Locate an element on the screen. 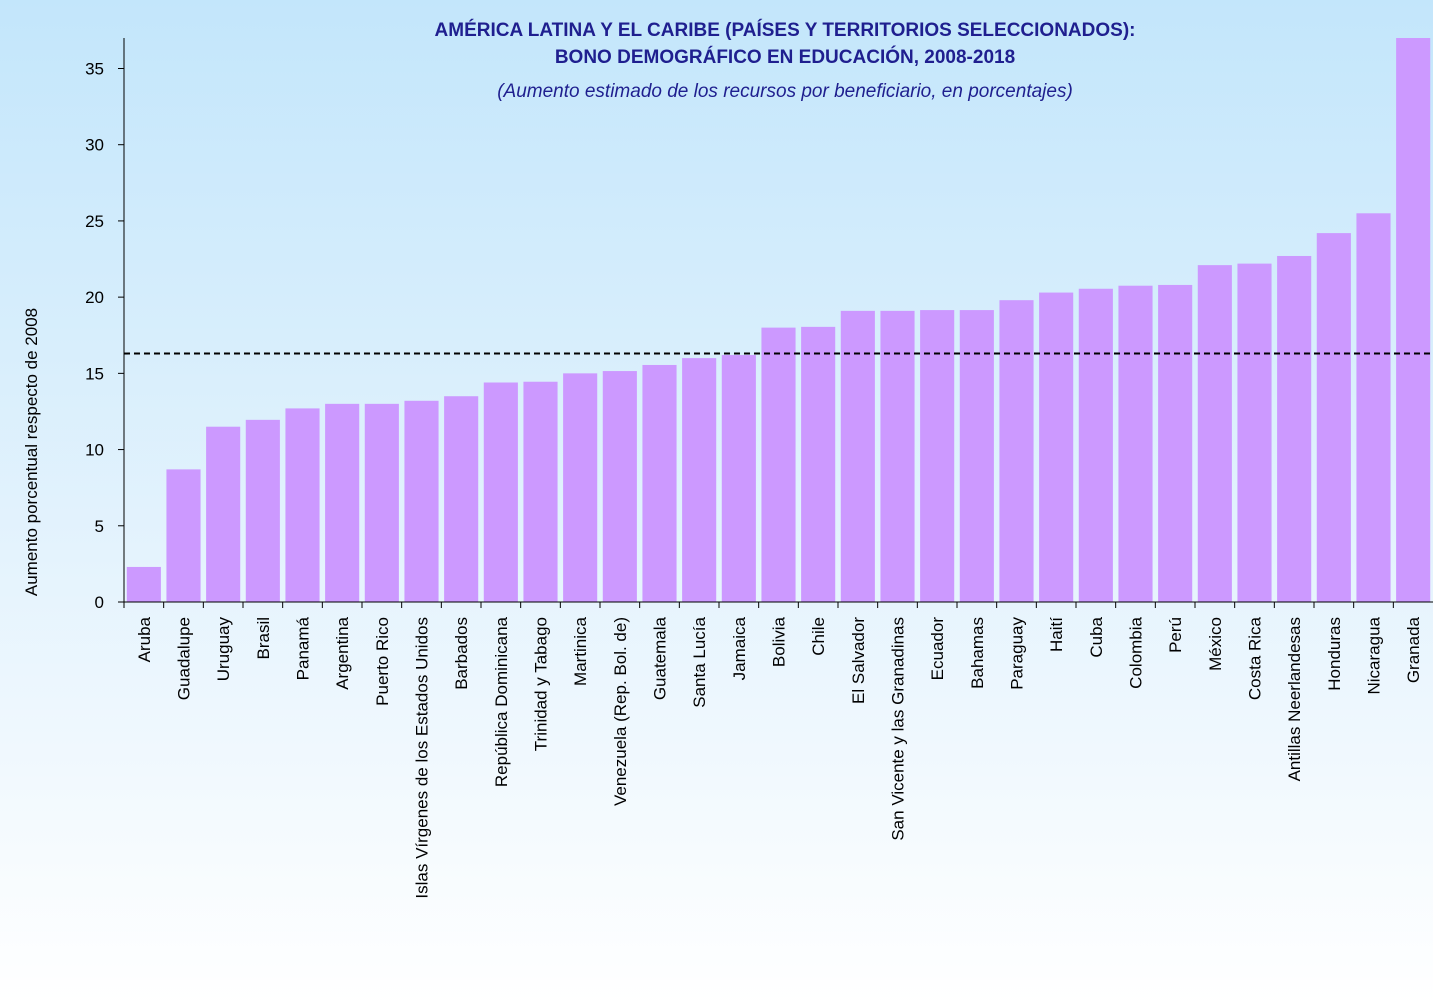 This screenshot has width=1433, height=1005. x-tick-label: Antillas Neerlandesas is located at coordinates (1294, 699).